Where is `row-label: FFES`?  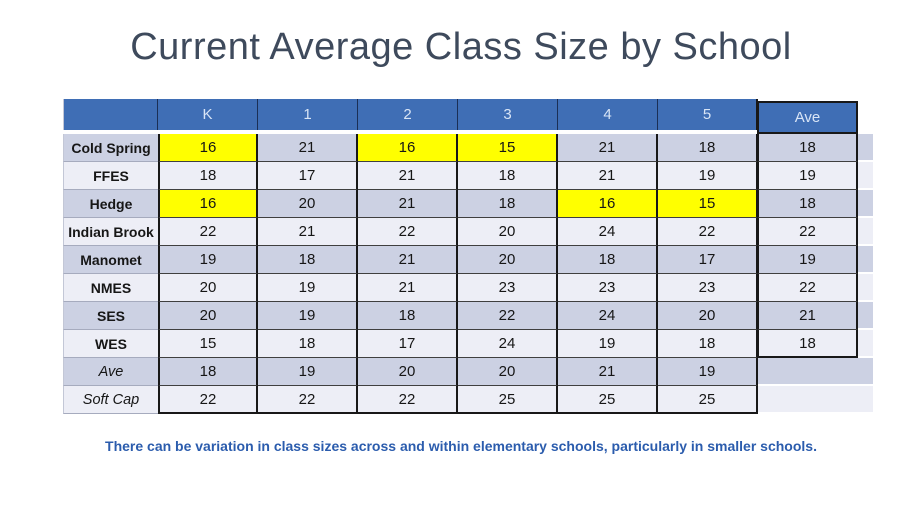
row-label: FFES is located at coordinates (110, 176).